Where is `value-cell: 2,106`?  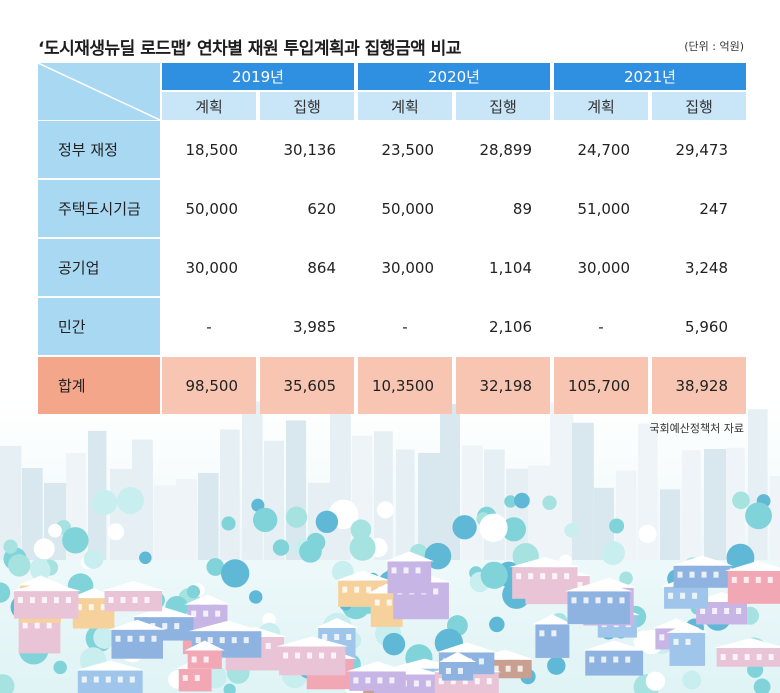 value-cell: 2,106 is located at coordinates (503, 326).